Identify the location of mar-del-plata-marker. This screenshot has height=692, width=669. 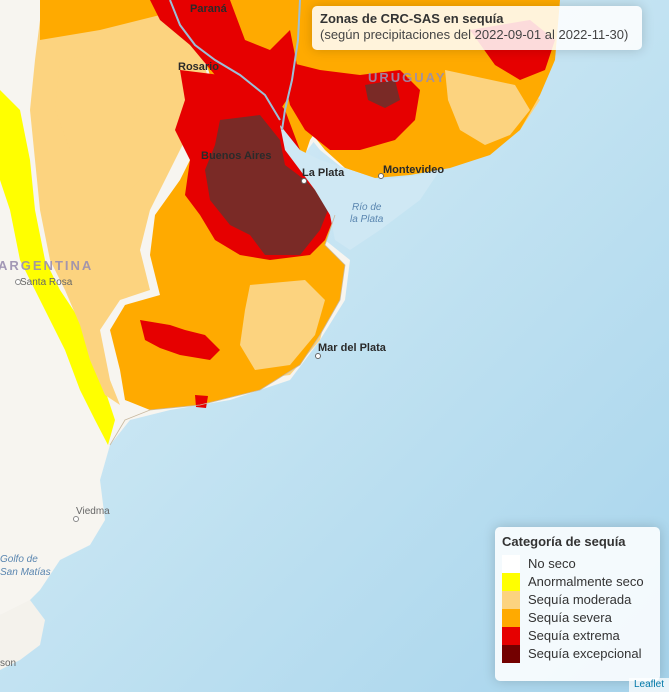
(318, 356).